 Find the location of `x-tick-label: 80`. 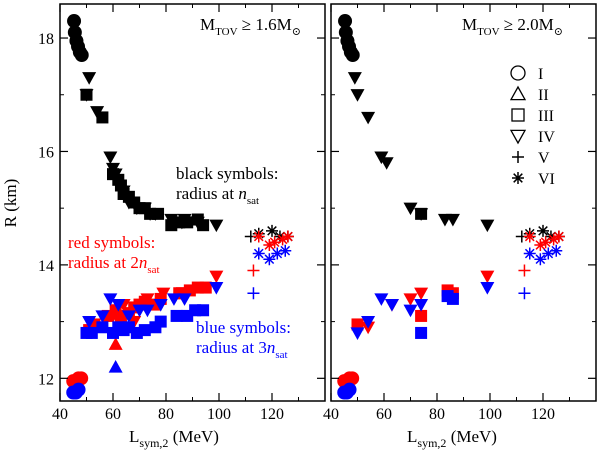

x-tick-label: 80 is located at coordinates (166, 414).